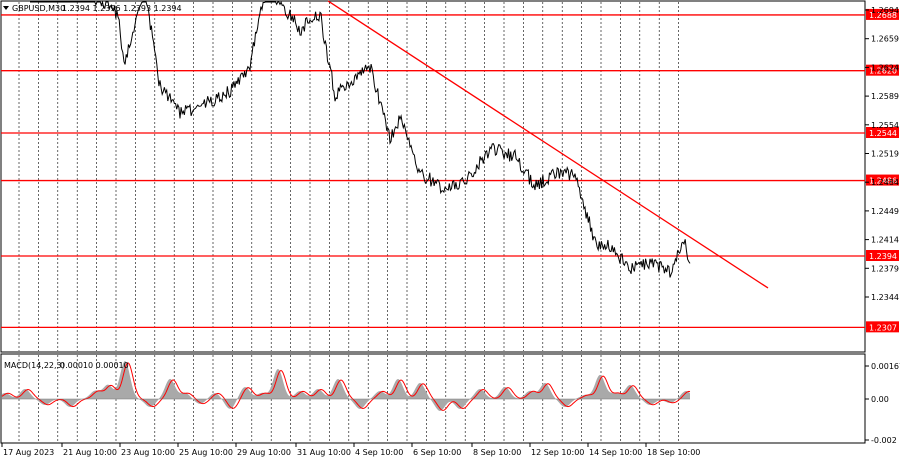  Describe the element at coordinates (90, 452) in the screenshot. I see `x-tick-label: 21 Aug 10:00` at that location.